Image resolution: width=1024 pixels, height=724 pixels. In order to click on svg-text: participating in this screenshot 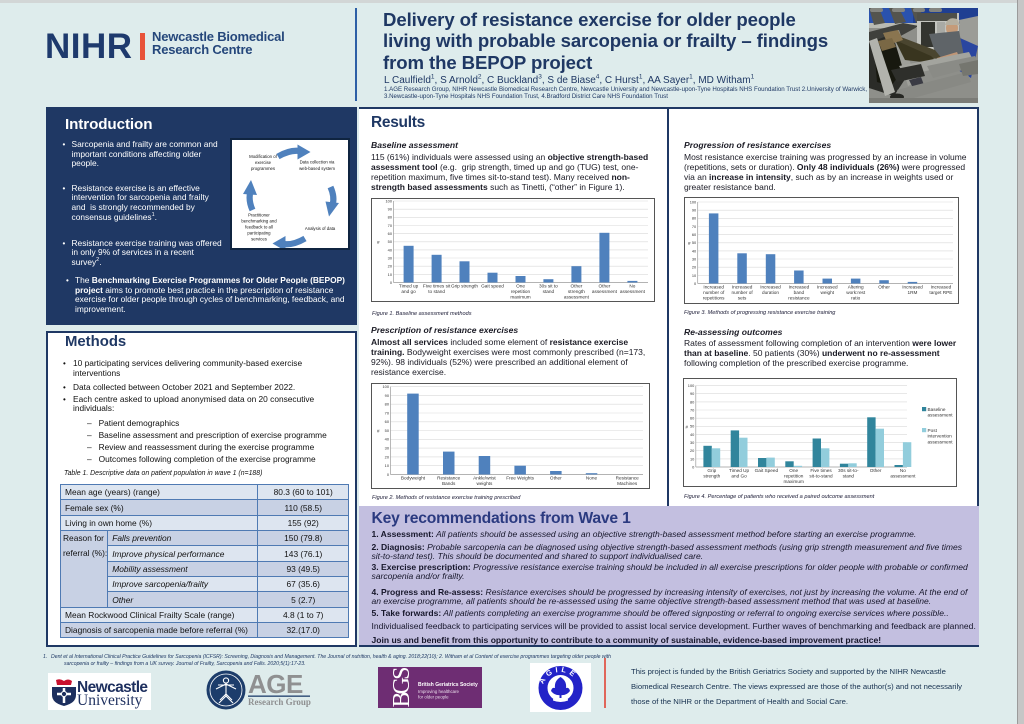, I will do `click(259, 233)`.